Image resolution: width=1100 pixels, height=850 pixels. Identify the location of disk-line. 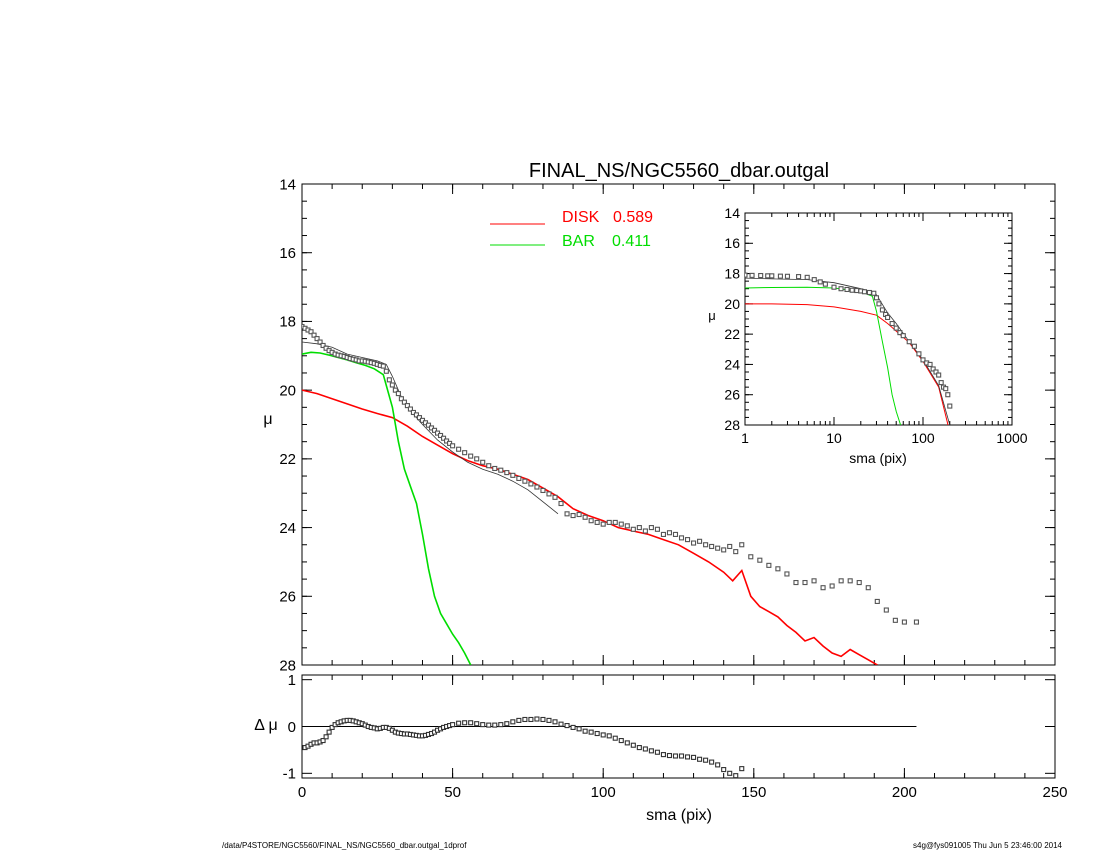
(847, 364).